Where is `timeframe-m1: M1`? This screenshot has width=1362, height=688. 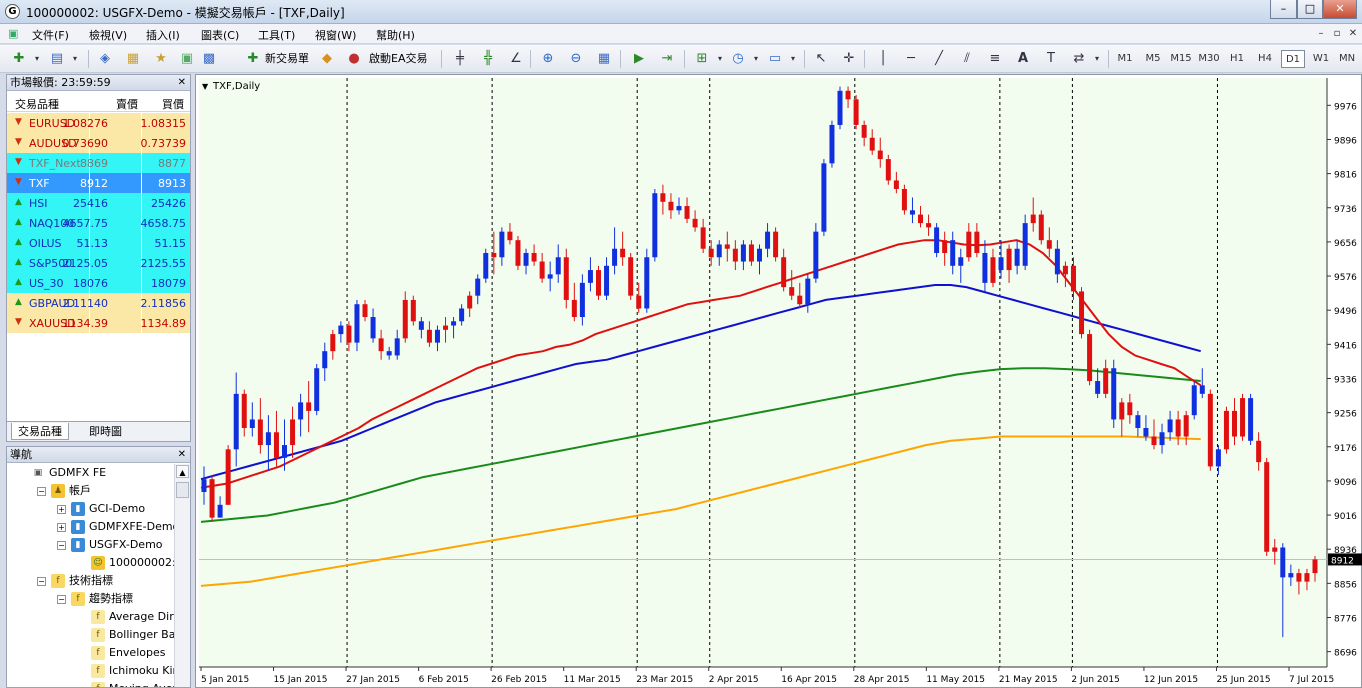 timeframe-m1: M1 is located at coordinates (1125, 58).